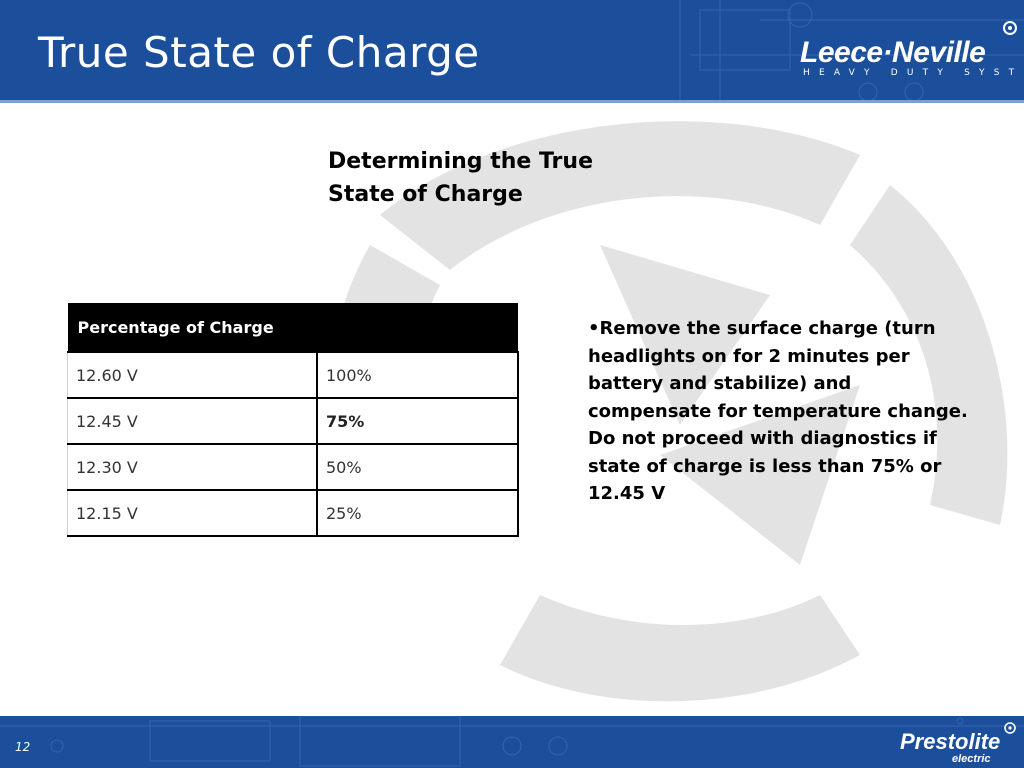 The image size is (1024, 768). Describe the element at coordinates (417, 467) in the screenshot. I see `percent-cell: 50%` at that location.